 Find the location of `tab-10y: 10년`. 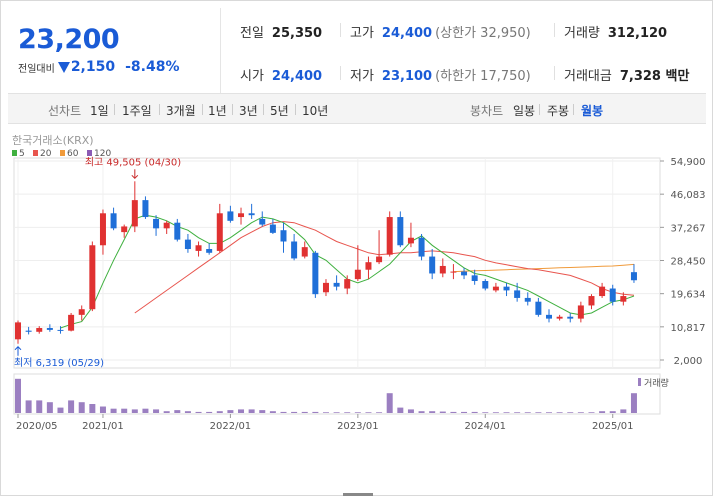

tab-10y: 10년 is located at coordinates (315, 111).